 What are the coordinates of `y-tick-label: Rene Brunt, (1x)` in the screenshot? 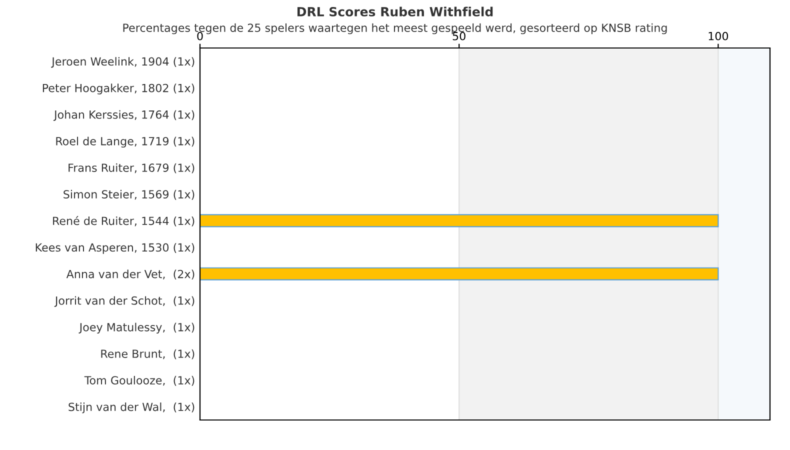 It's located at (147, 354).